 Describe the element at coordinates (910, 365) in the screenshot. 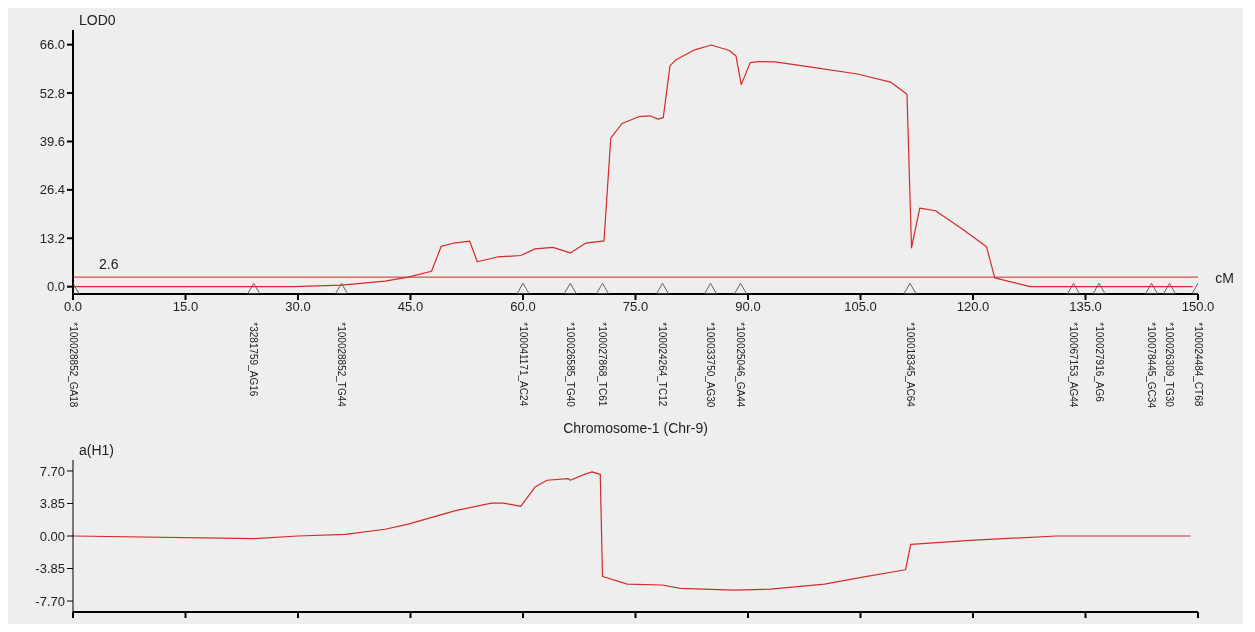

I see `data-label: *100018345_AC64` at that location.